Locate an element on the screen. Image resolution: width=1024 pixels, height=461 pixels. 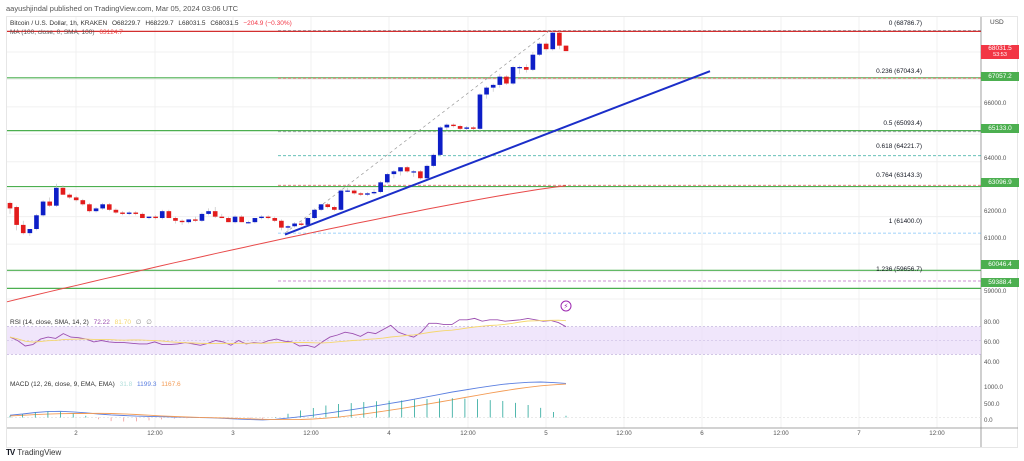
macd-axis-label: 0.0 is located at coordinates (988, 420).